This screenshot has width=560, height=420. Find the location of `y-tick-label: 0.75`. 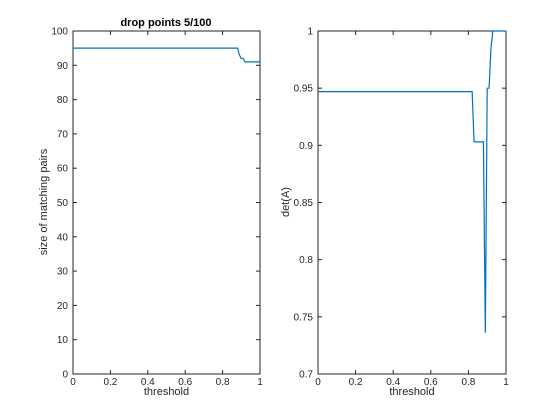

y-tick-label: 0.75 is located at coordinates (304, 317).